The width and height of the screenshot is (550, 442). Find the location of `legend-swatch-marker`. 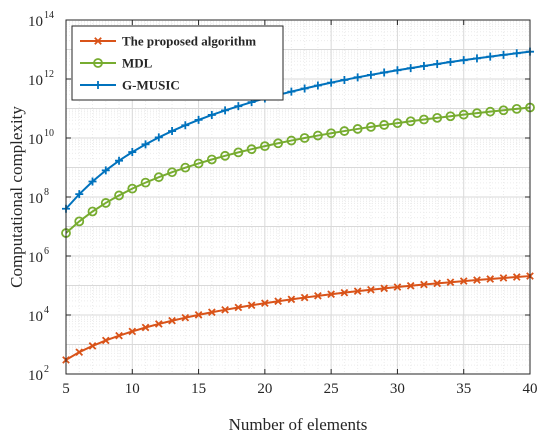

legend-swatch-marker is located at coordinates (98, 85).